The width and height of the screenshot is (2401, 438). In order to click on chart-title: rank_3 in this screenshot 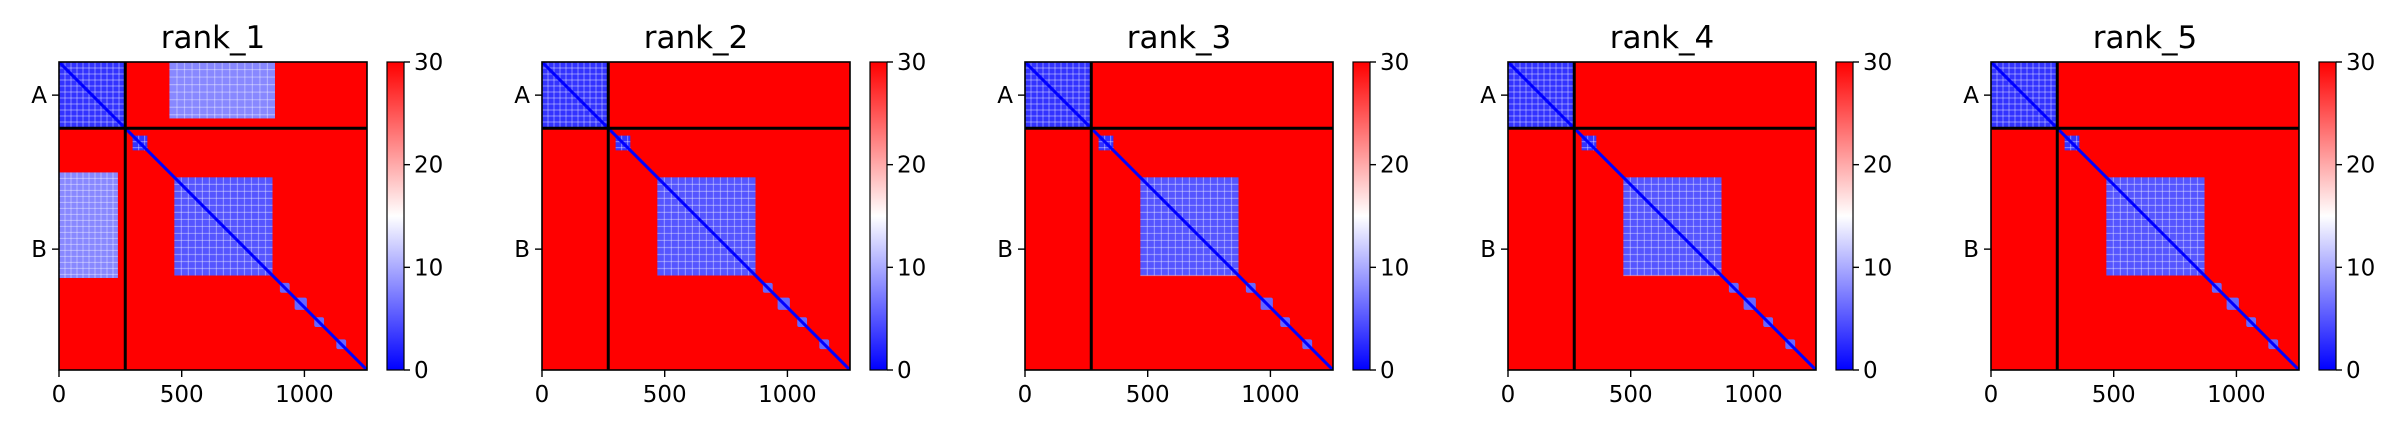, I will do `click(1179, 38)`.